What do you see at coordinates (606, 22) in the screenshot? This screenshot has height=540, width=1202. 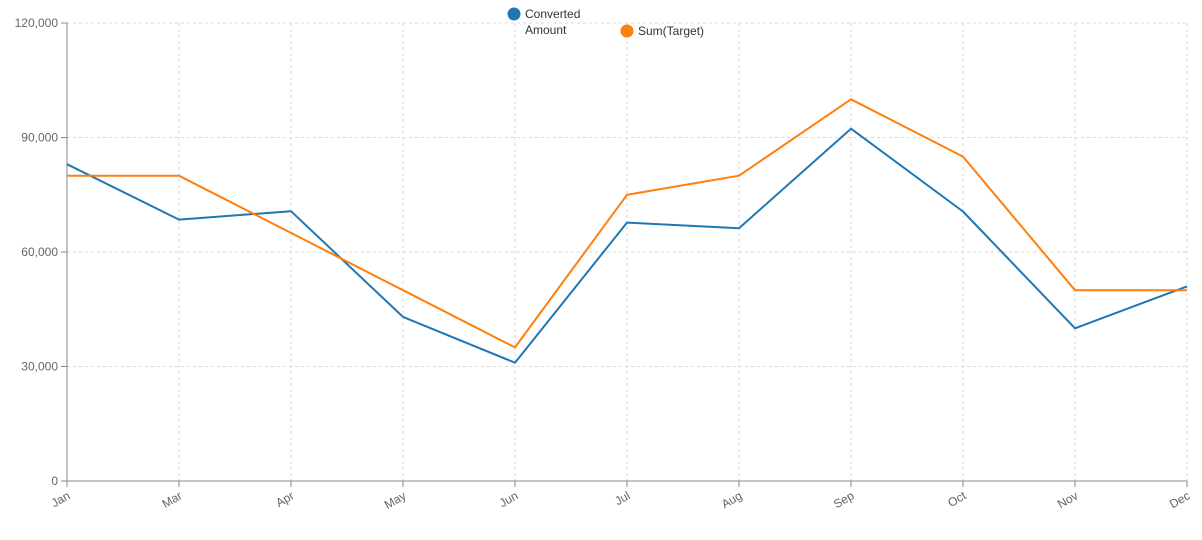 I see `legend: Converted Amount Sum(Target)` at bounding box center [606, 22].